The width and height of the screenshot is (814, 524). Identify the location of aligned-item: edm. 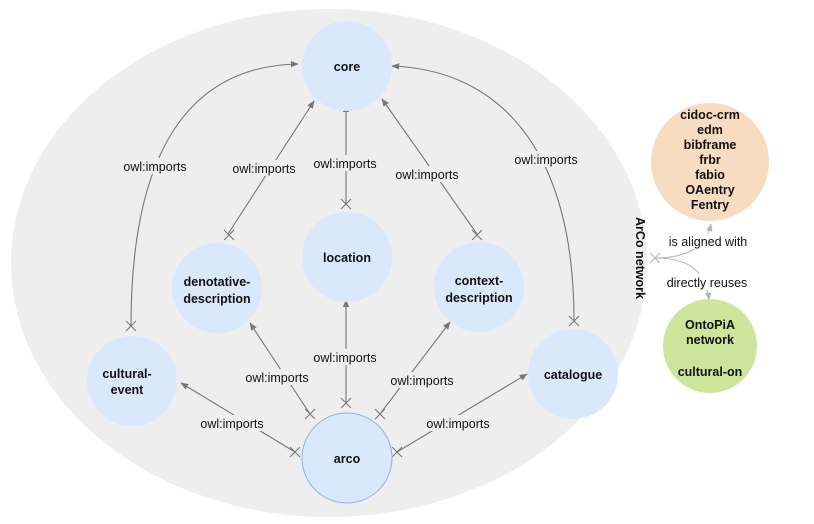
(710, 130).